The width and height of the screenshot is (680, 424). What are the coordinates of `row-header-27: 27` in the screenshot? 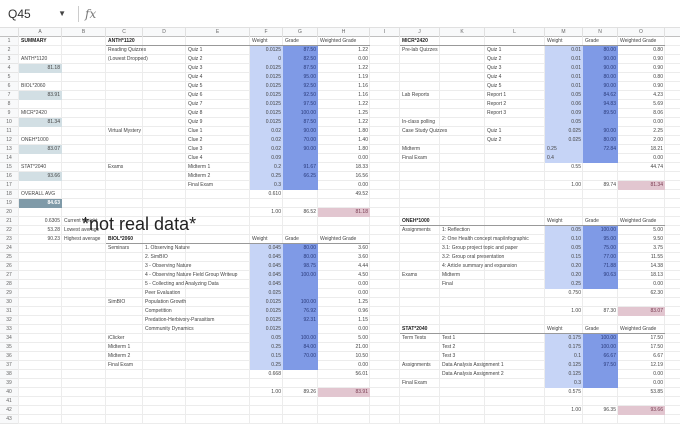 It's located at (9, 275).